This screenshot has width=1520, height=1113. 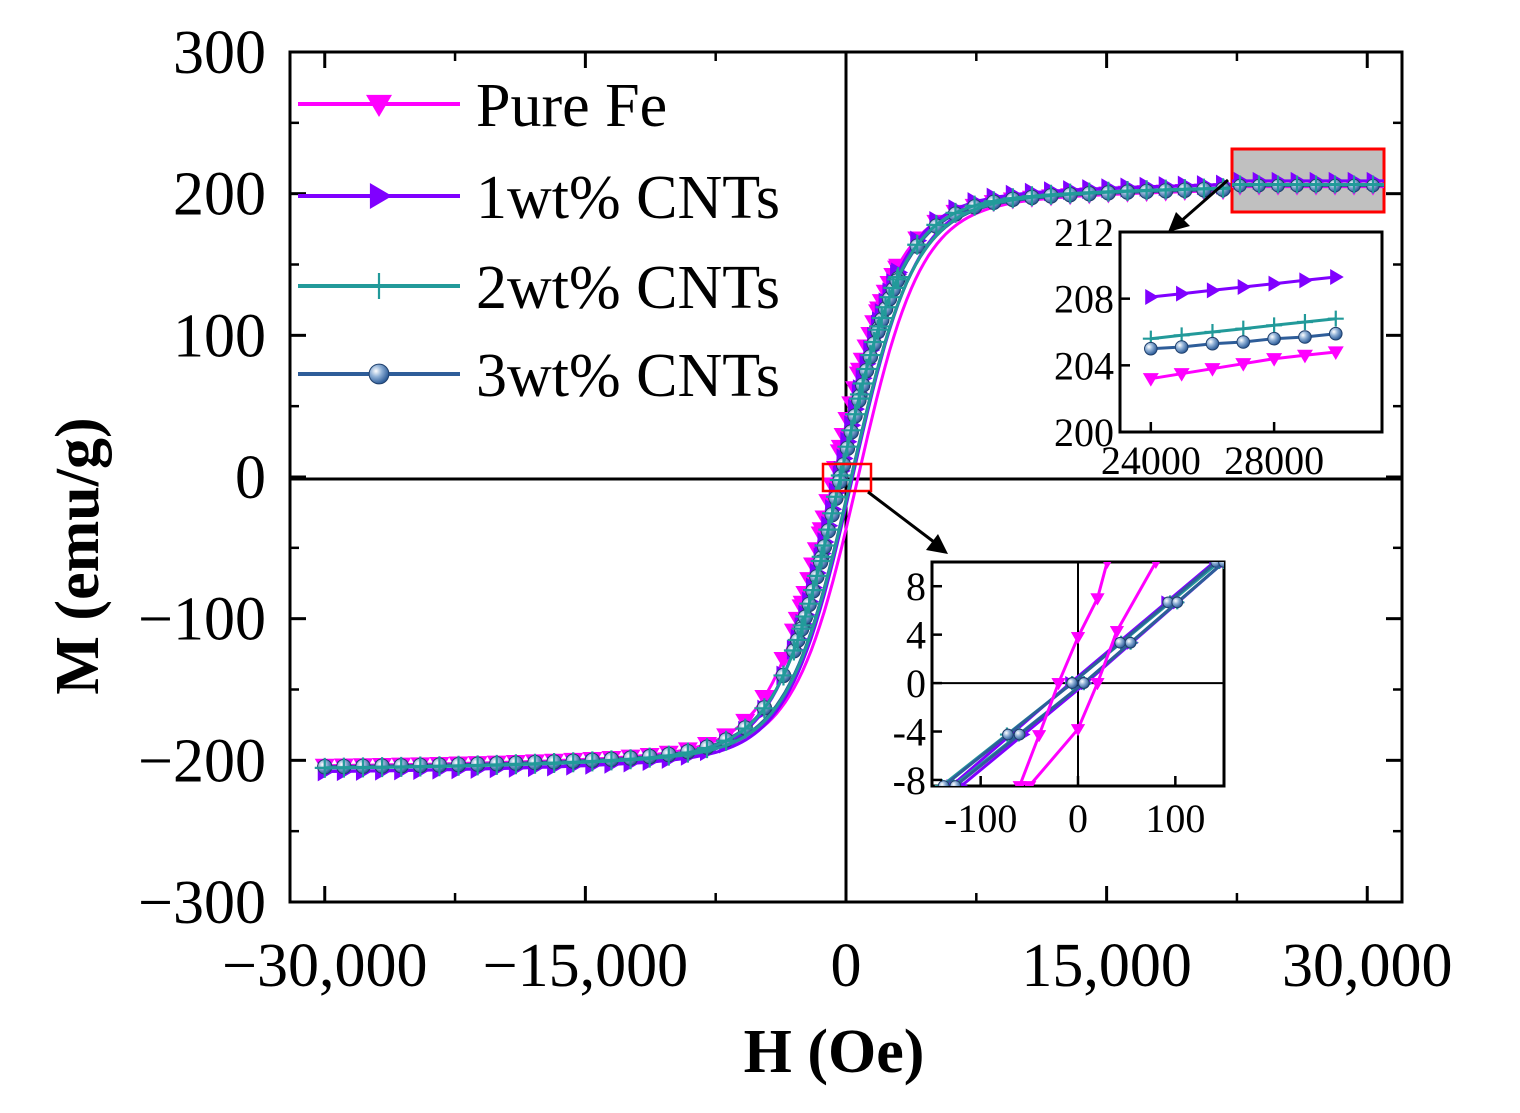 I want to click on legend: Pure Fe 1wt% CNTs 2wt% CNTs 3wt% CNTs, so click(x=539, y=241).